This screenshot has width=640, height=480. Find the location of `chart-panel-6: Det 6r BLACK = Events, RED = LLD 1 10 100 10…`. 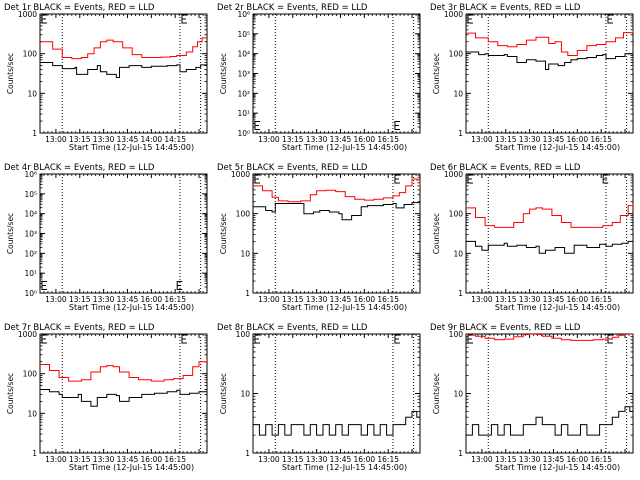

chart-panel-6: Det 6r BLACK = Events, RED = LLD 1 10 100 10… is located at coordinates (532, 237).